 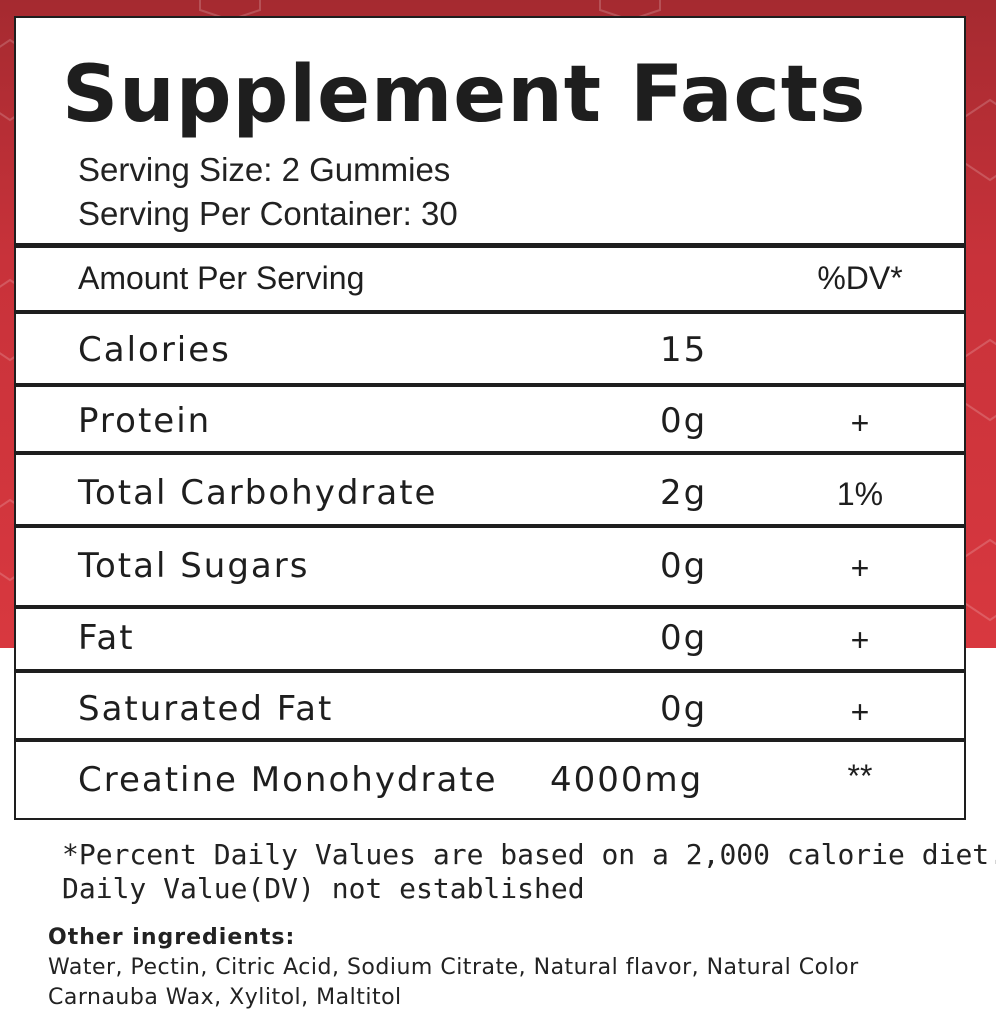 What do you see at coordinates (154, 350) in the screenshot?
I see `nutrient-name: Calories` at bounding box center [154, 350].